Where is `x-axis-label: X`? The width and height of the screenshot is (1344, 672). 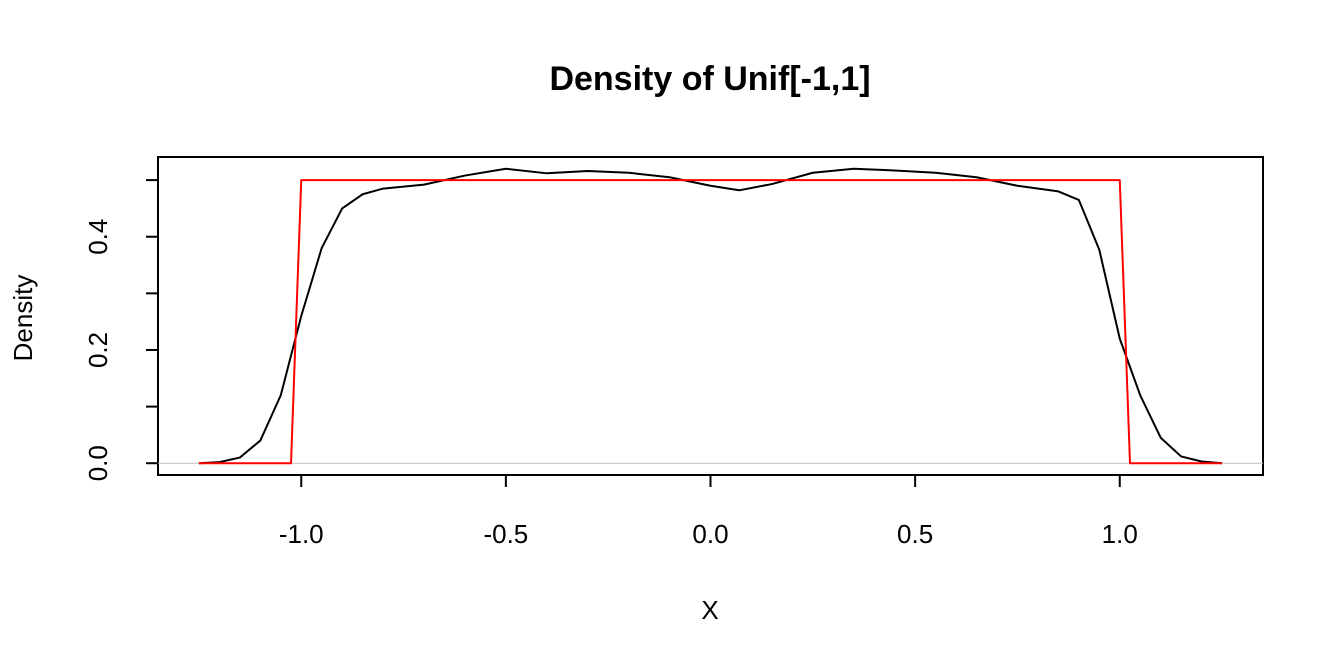
x-axis-label: X is located at coordinates (709, 610).